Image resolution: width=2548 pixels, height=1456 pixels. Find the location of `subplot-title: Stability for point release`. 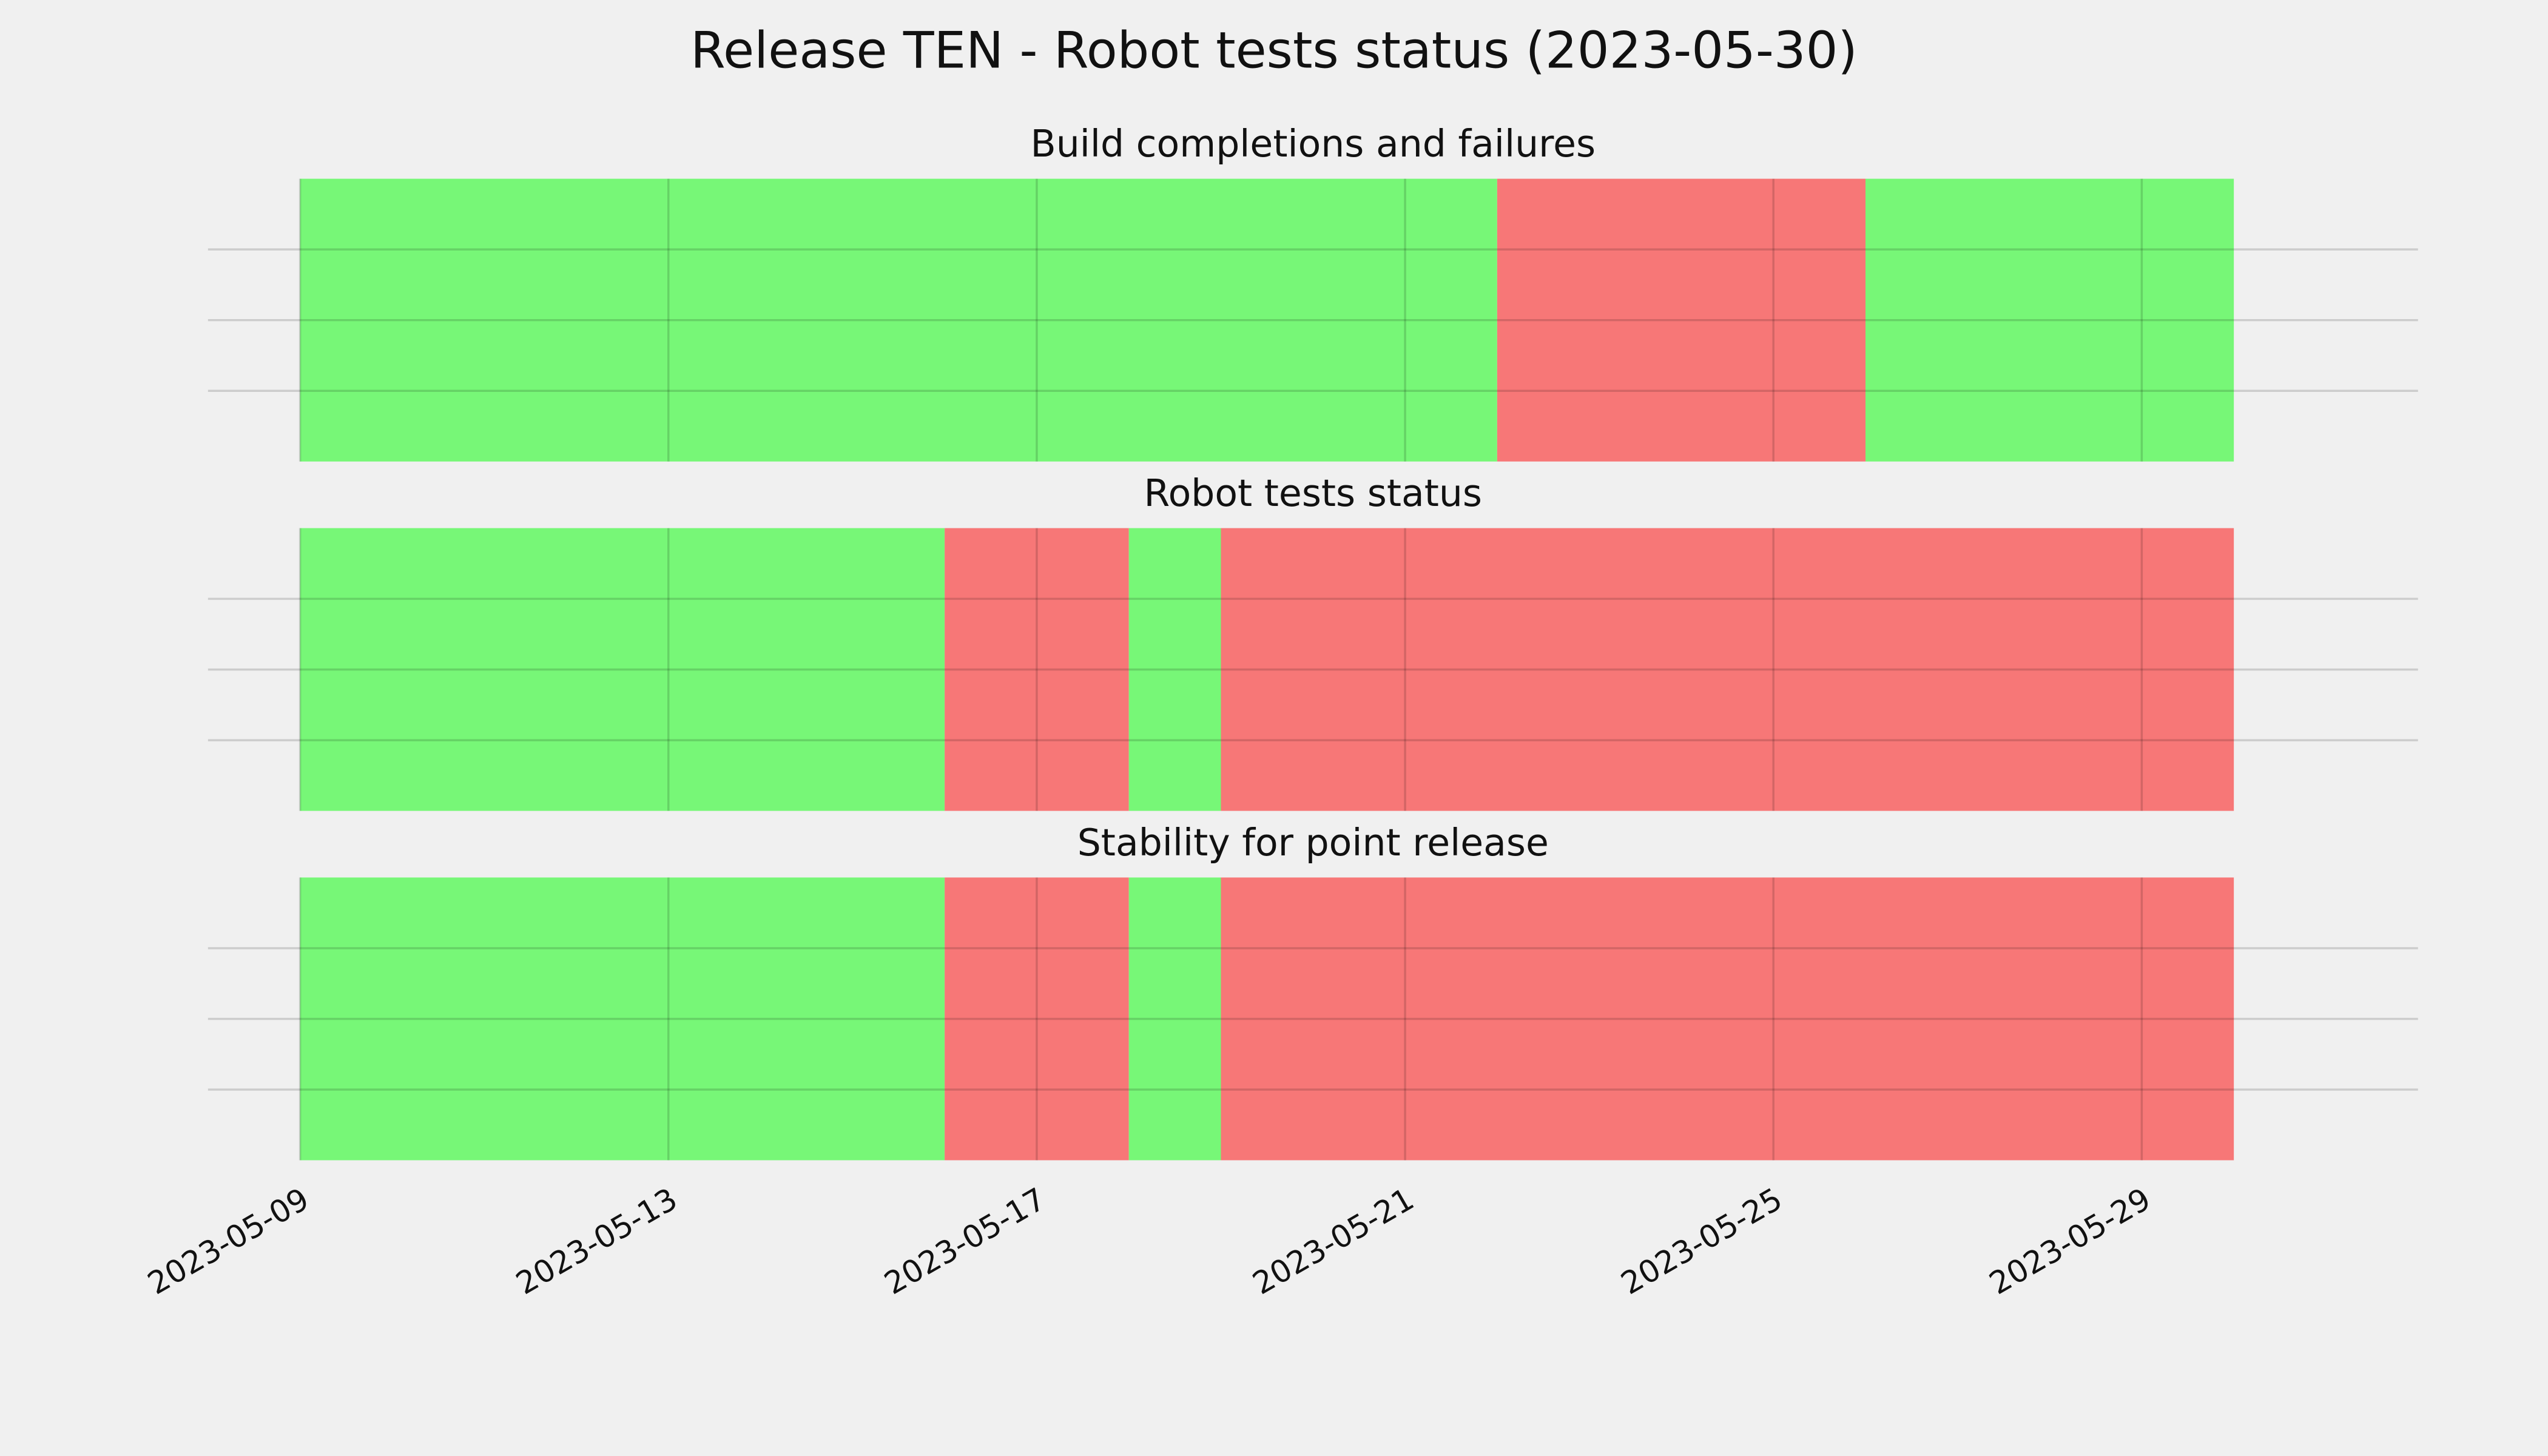

subplot-title: Stability for point release is located at coordinates (1313, 842).